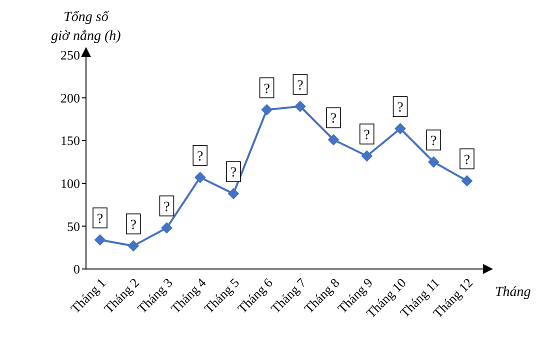 The height and width of the screenshot is (342, 556). What do you see at coordinates (77, 269) in the screenshot?
I see `y-tick-label: 0` at bounding box center [77, 269].